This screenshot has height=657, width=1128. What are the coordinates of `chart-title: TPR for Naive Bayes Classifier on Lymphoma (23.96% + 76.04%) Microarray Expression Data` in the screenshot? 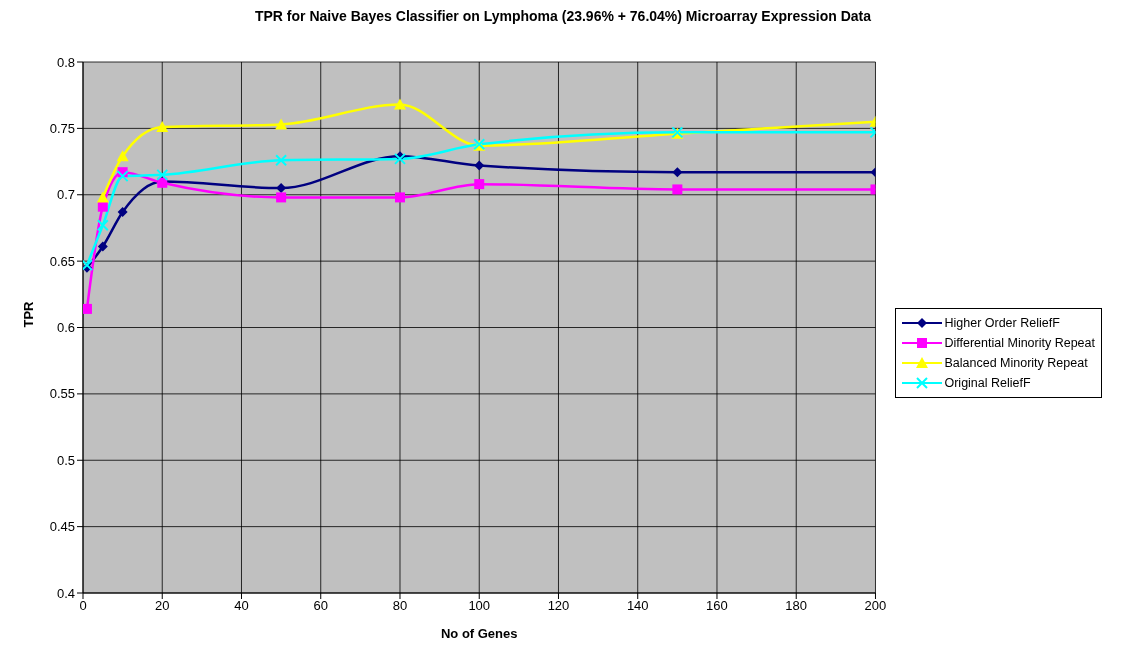 It's located at (563, 16).